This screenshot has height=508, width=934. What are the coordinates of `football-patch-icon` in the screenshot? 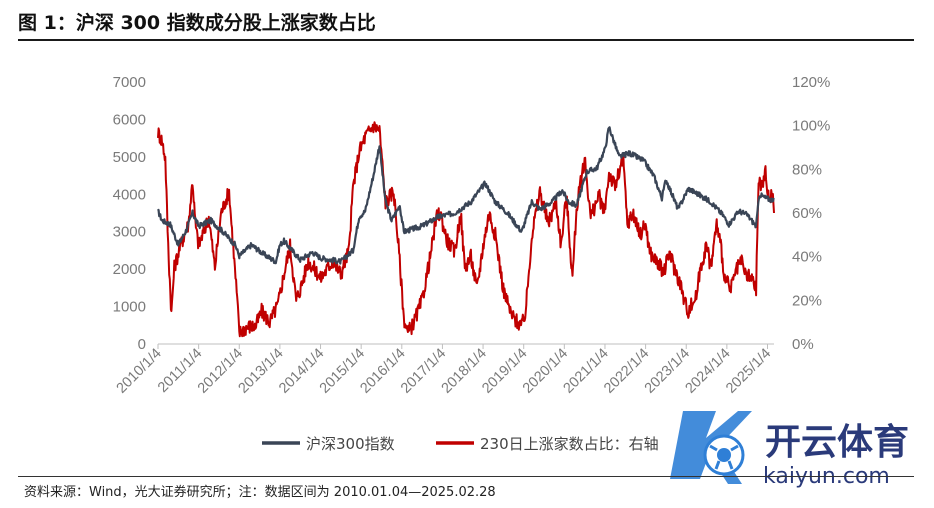 It's located at (724, 455).